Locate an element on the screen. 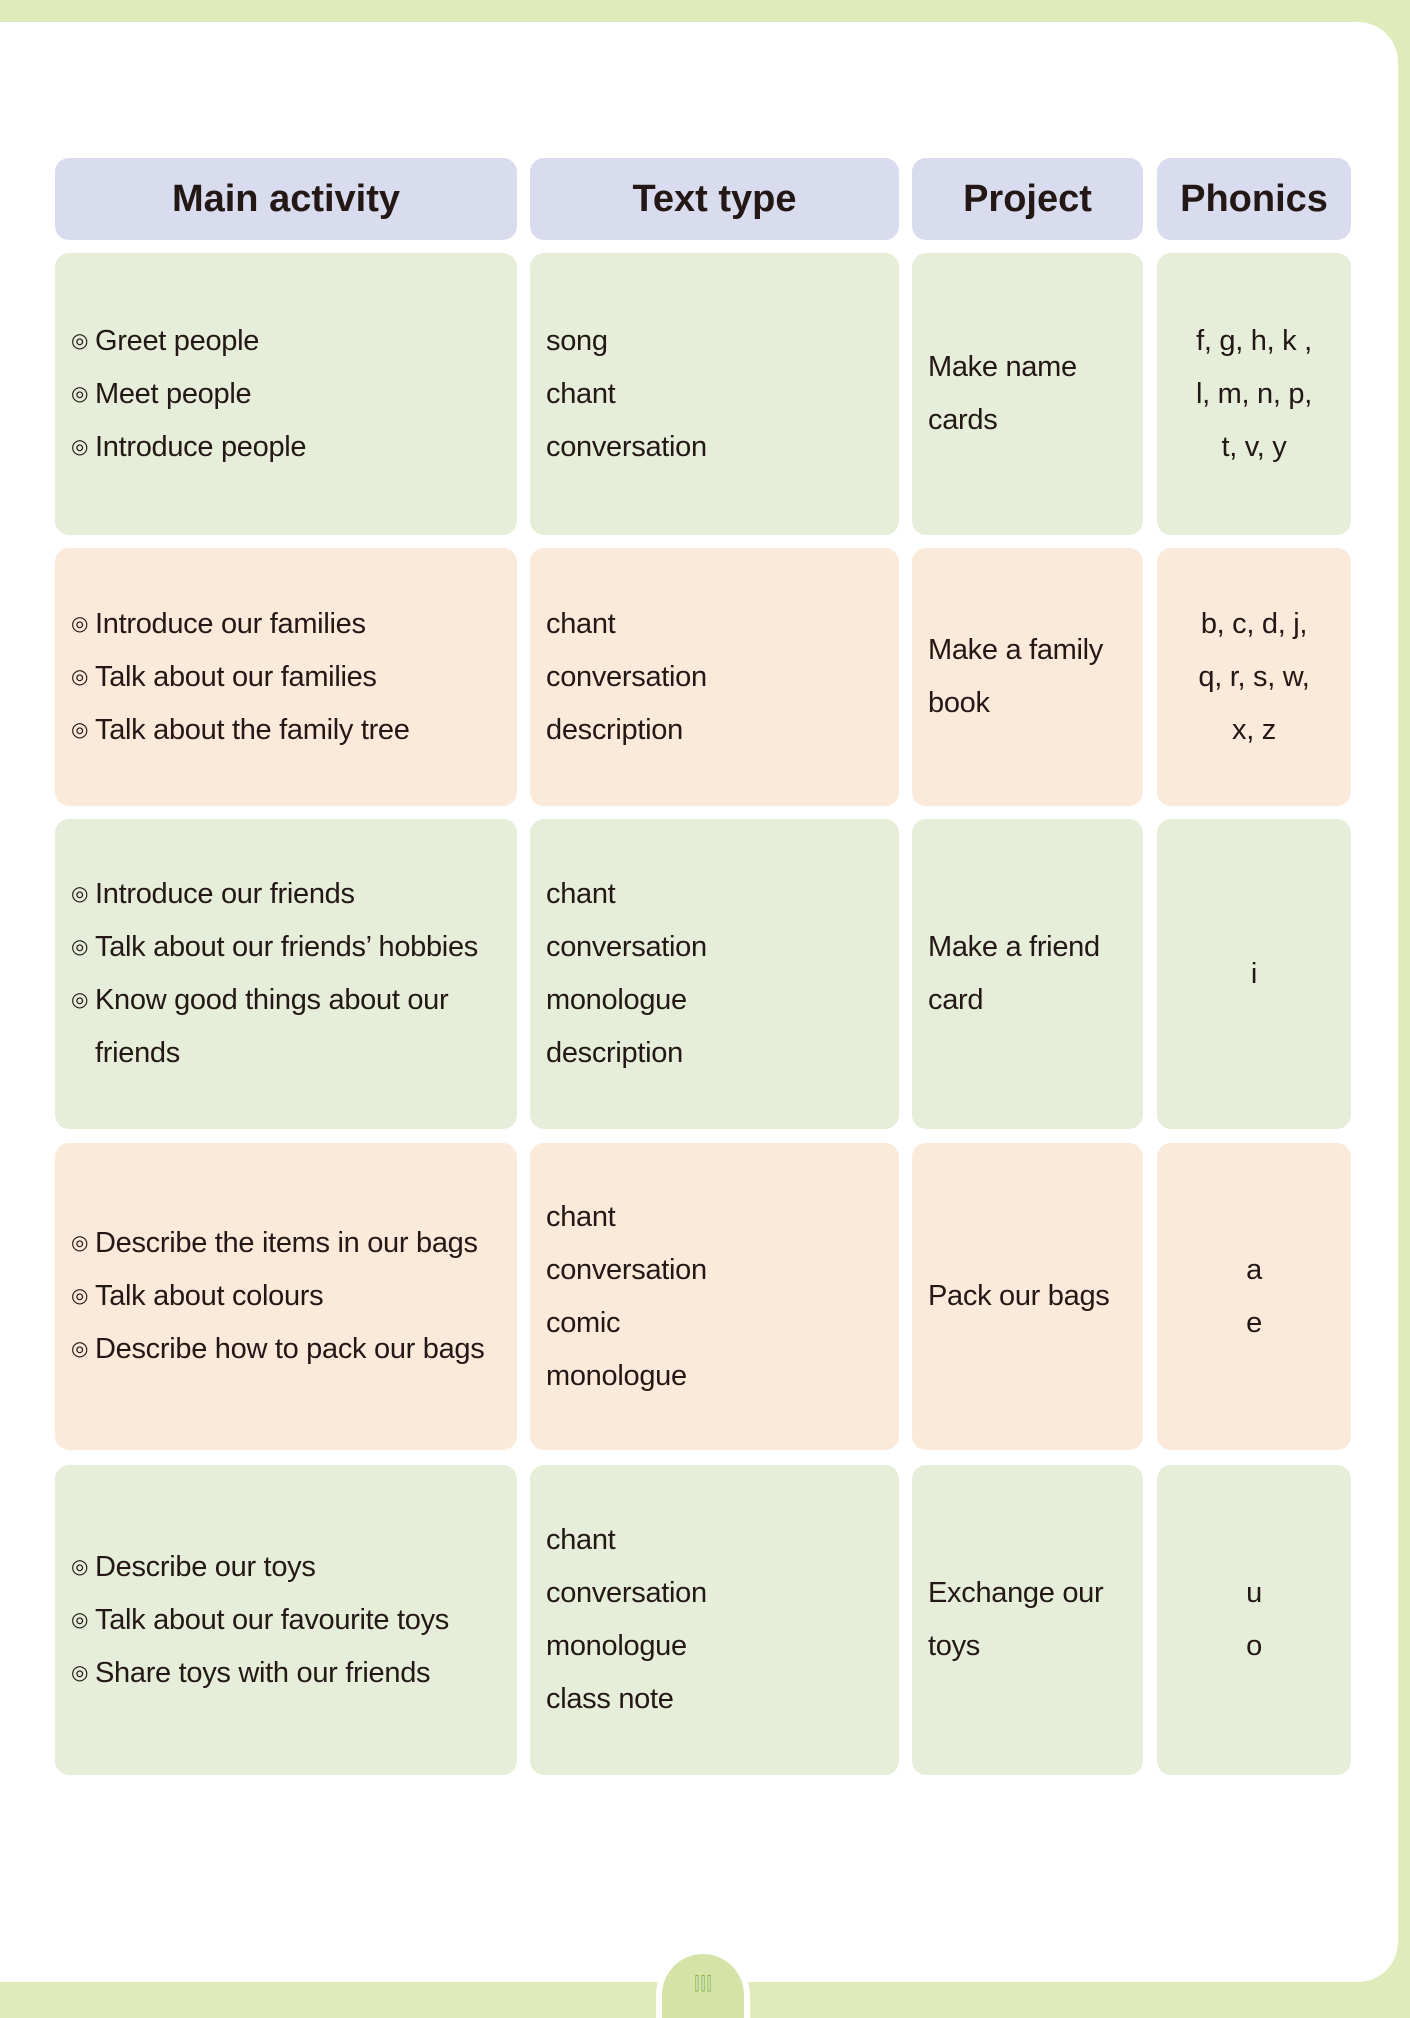 The height and width of the screenshot is (2018, 1410). text-type-cell: chant conversation monologue class note is located at coordinates (714, 1620).